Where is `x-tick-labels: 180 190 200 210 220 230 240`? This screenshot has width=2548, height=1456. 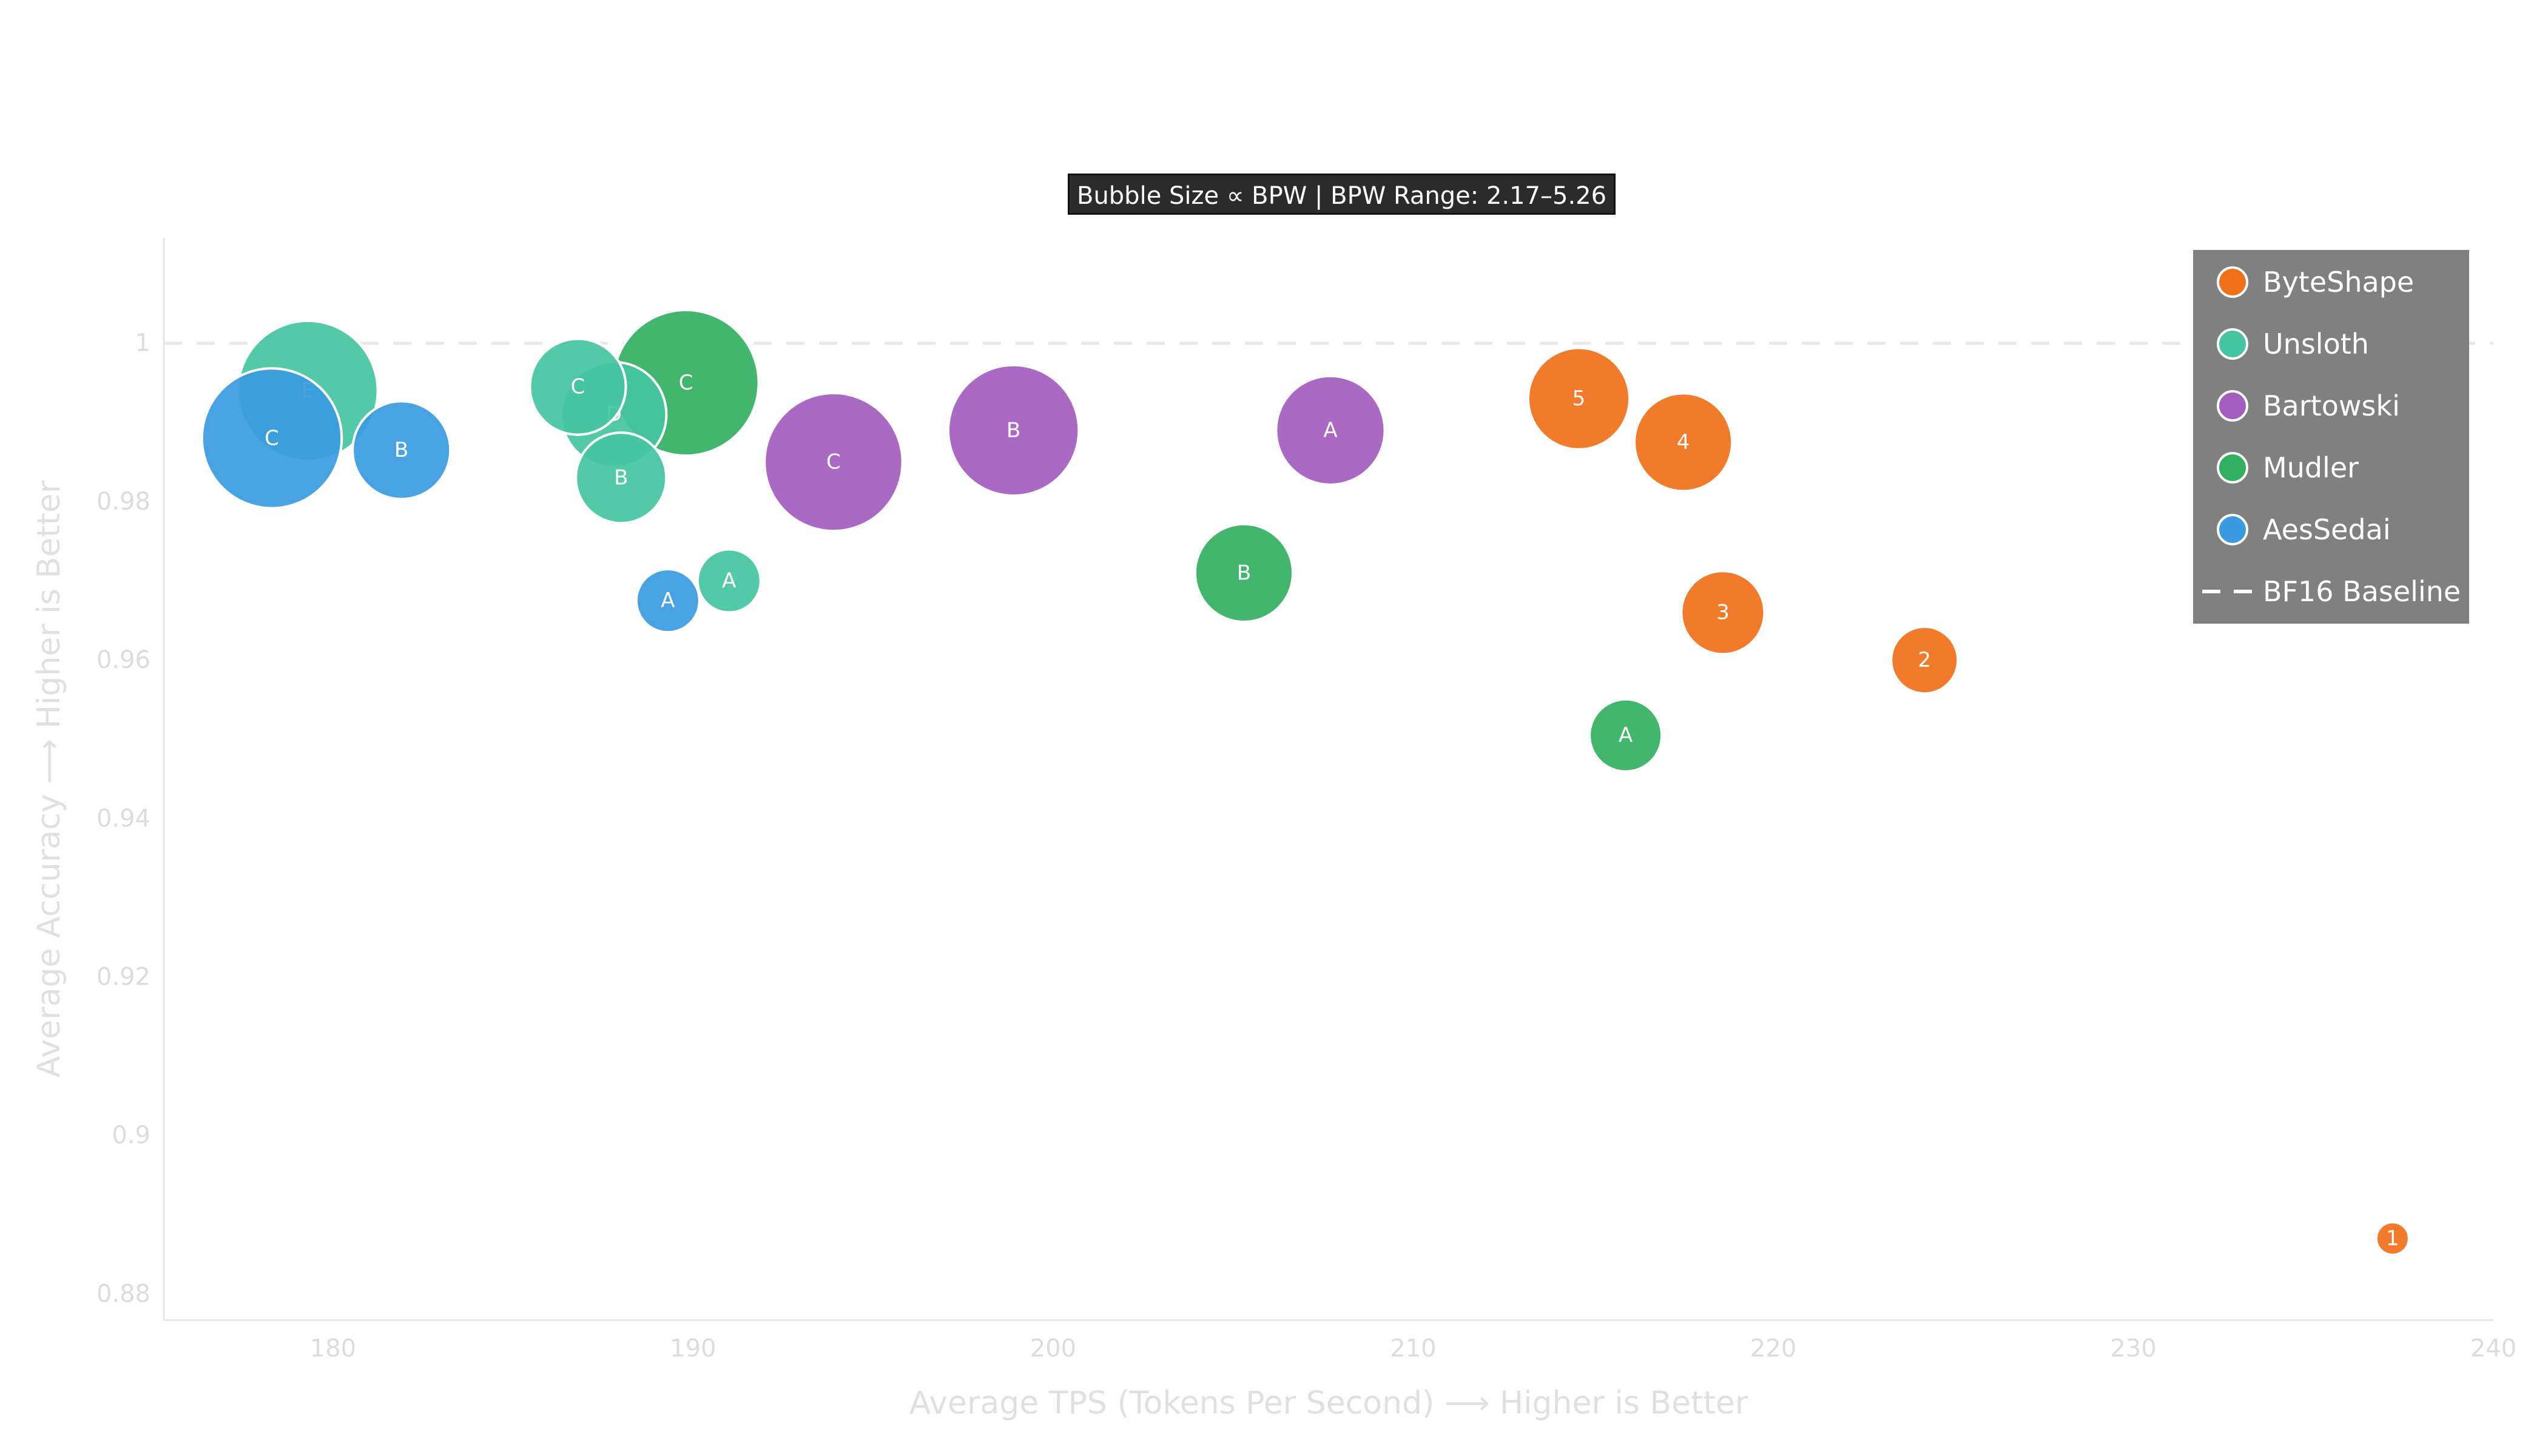
x-tick-labels: 180 190 200 210 220 230 240 is located at coordinates (1413, 1349).